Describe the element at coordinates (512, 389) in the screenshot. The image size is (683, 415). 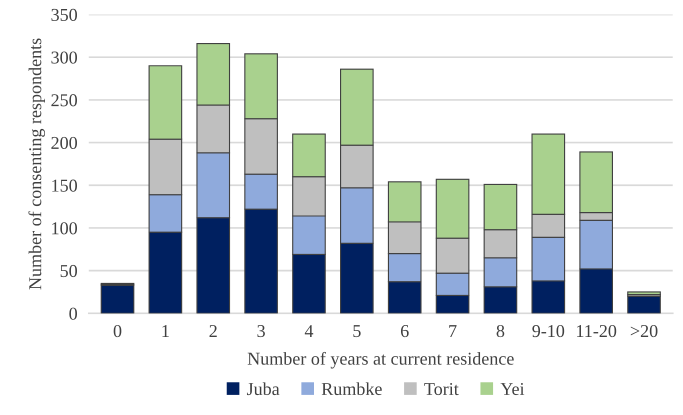
I see `legend-label: Yei` at that location.